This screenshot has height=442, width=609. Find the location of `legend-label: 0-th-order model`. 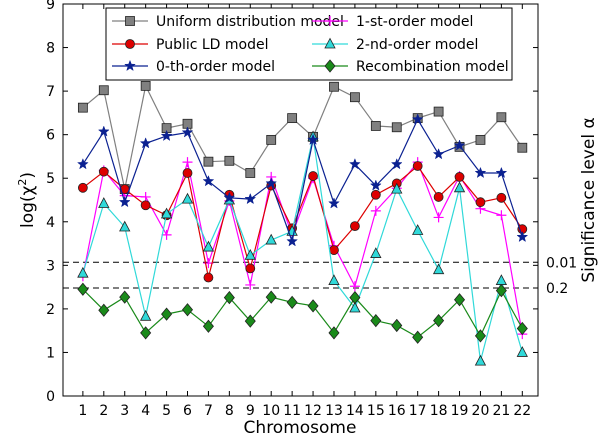

legend-label: 0-th-order model is located at coordinates (215, 67).